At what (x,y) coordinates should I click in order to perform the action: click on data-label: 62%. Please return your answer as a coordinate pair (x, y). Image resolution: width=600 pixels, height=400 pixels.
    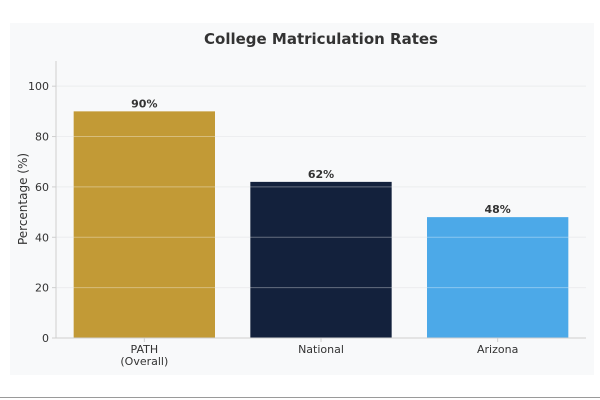
    Looking at the image, I should click on (321, 174).